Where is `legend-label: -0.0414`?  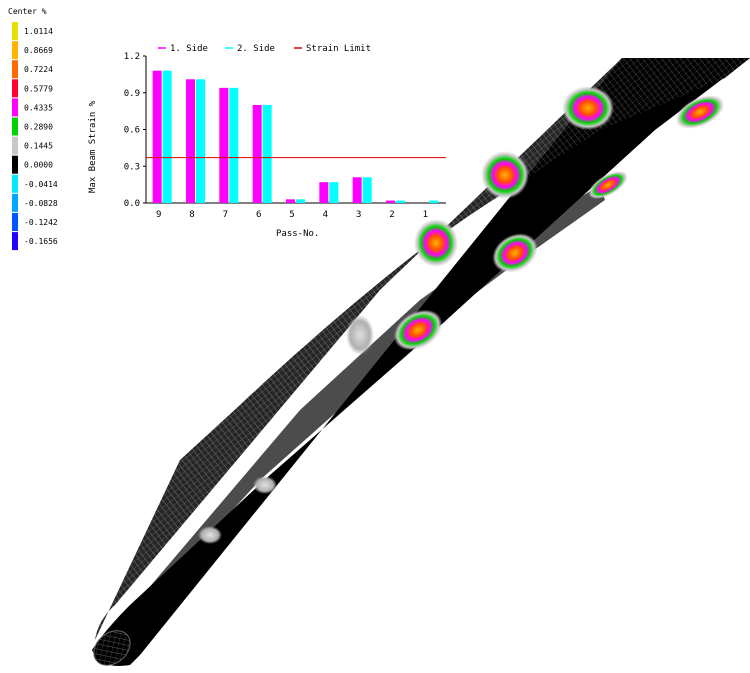 legend-label: -0.0414 is located at coordinates (41, 184).